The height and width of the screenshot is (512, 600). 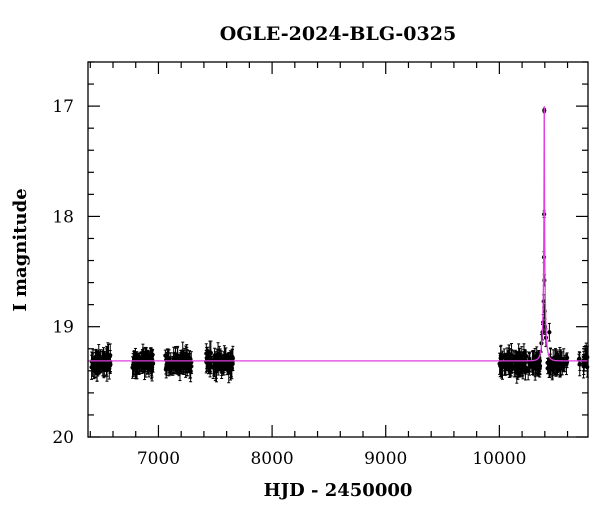 I want to click on y-tick-label: 17, so click(x=63, y=107).